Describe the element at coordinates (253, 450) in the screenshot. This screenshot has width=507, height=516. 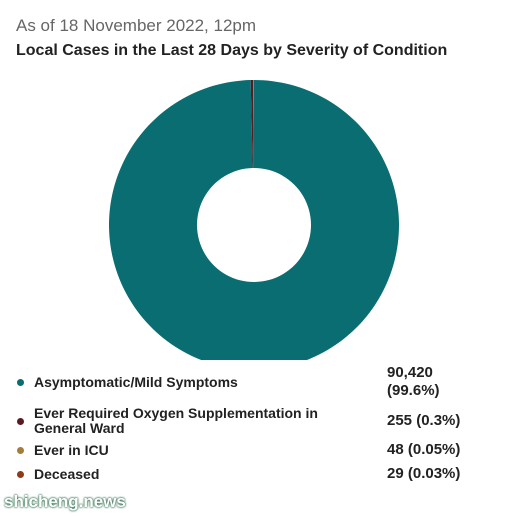
I see `legend-item: Ever in ICU 48 (0.05%)` at that location.